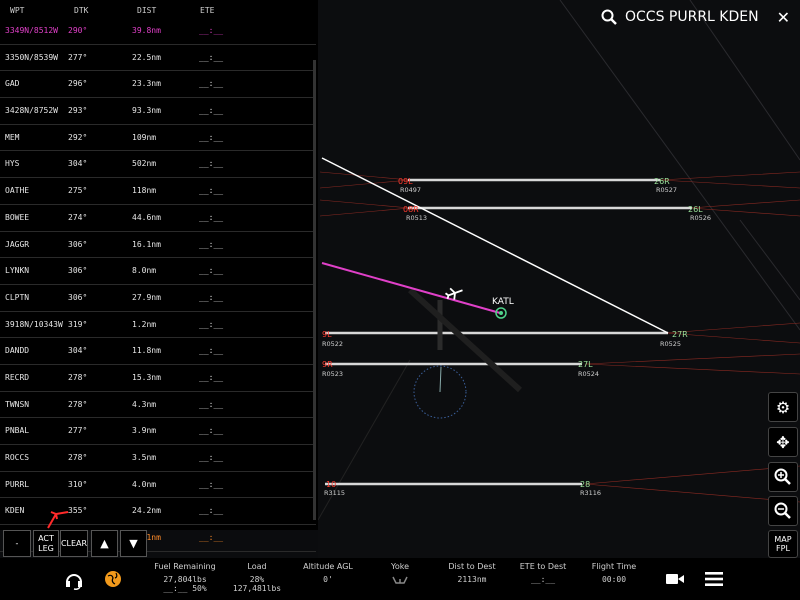 This screenshot has width=800, height=600. I want to click on agl-label: Altitude AGL, so click(328, 566).